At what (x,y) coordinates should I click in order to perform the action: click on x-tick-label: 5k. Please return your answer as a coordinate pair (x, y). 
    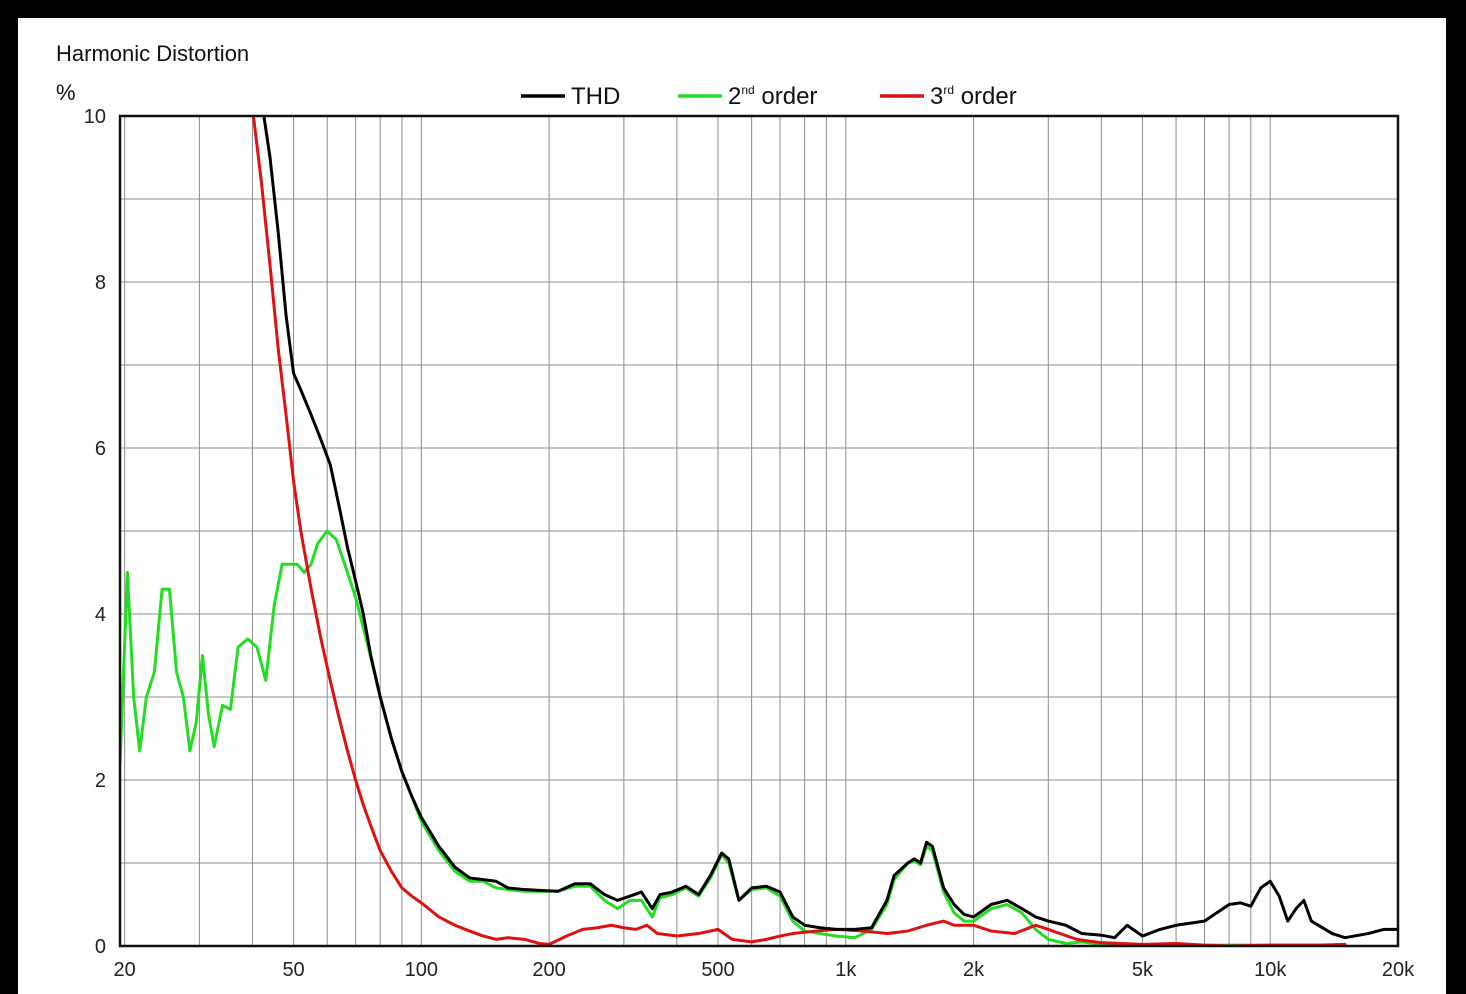
    Looking at the image, I should click on (1143, 970).